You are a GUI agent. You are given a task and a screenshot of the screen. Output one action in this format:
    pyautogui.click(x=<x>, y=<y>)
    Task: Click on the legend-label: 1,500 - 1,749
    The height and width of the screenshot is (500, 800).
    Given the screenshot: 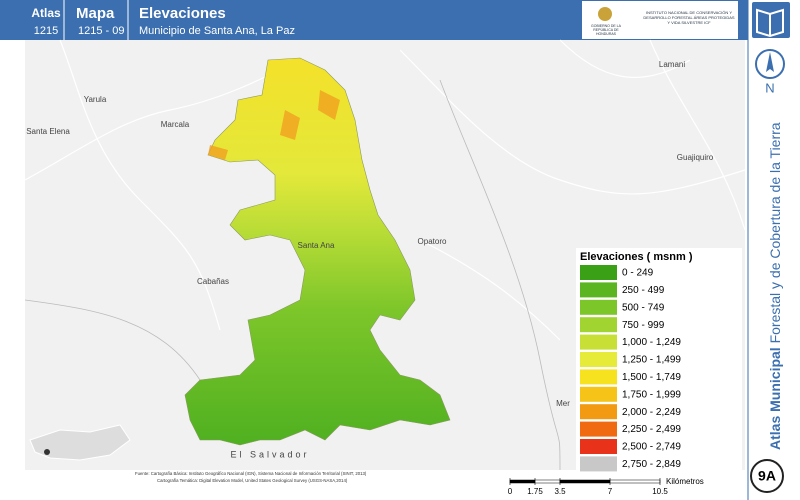 What is the action you would take?
    pyautogui.click(x=651, y=377)
    